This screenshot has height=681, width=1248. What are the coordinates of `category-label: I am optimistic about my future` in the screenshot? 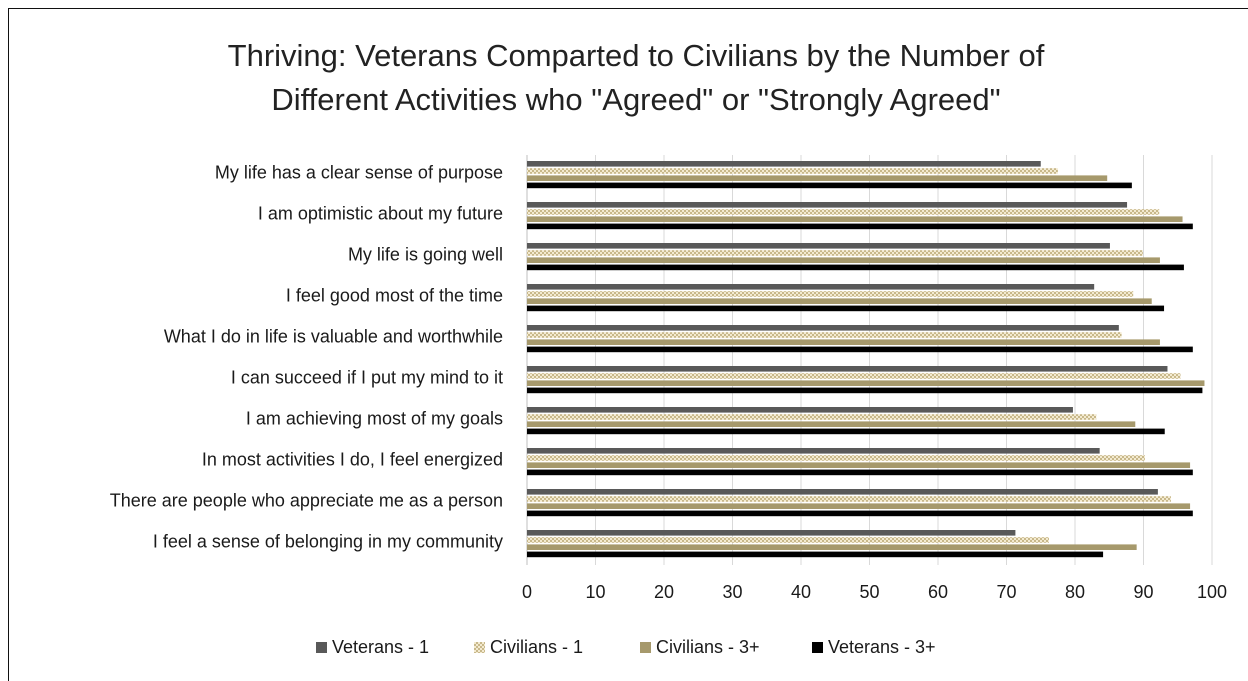 It's located at (380, 213).